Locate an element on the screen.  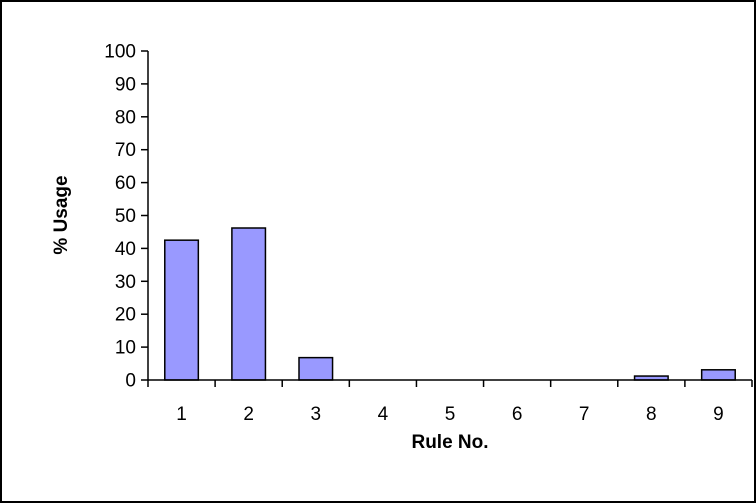
y-axis-title: % Usage is located at coordinates (61, 214).